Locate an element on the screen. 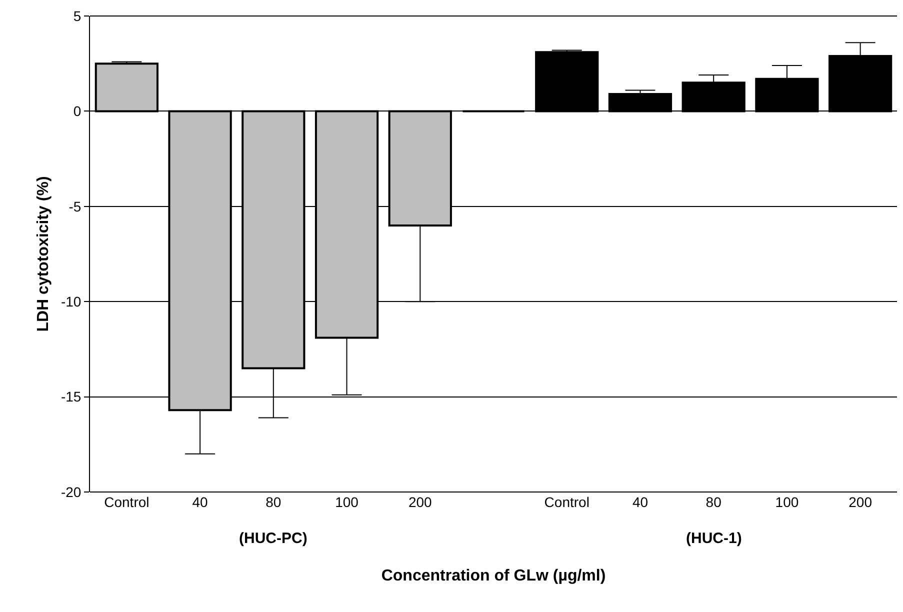 The image size is (903, 612). y-tick-label: 0 is located at coordinates (77, 111).